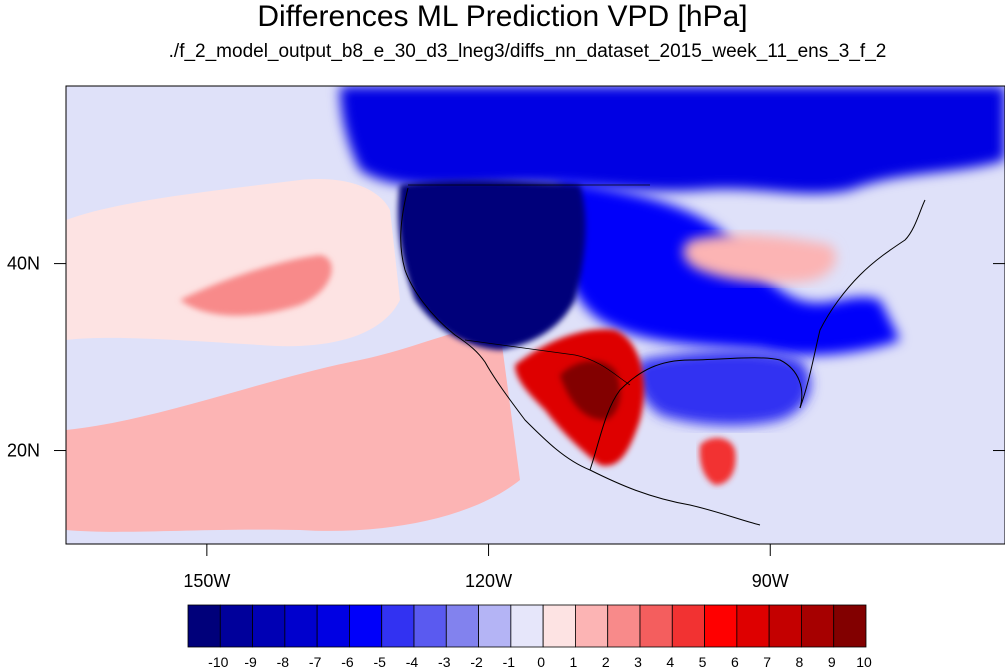 The width and height of the screenshot is (1005, 672). Describe the element at coordinates (347, 662) in the screenshot. I see `colorbar-label: -6` at that location.